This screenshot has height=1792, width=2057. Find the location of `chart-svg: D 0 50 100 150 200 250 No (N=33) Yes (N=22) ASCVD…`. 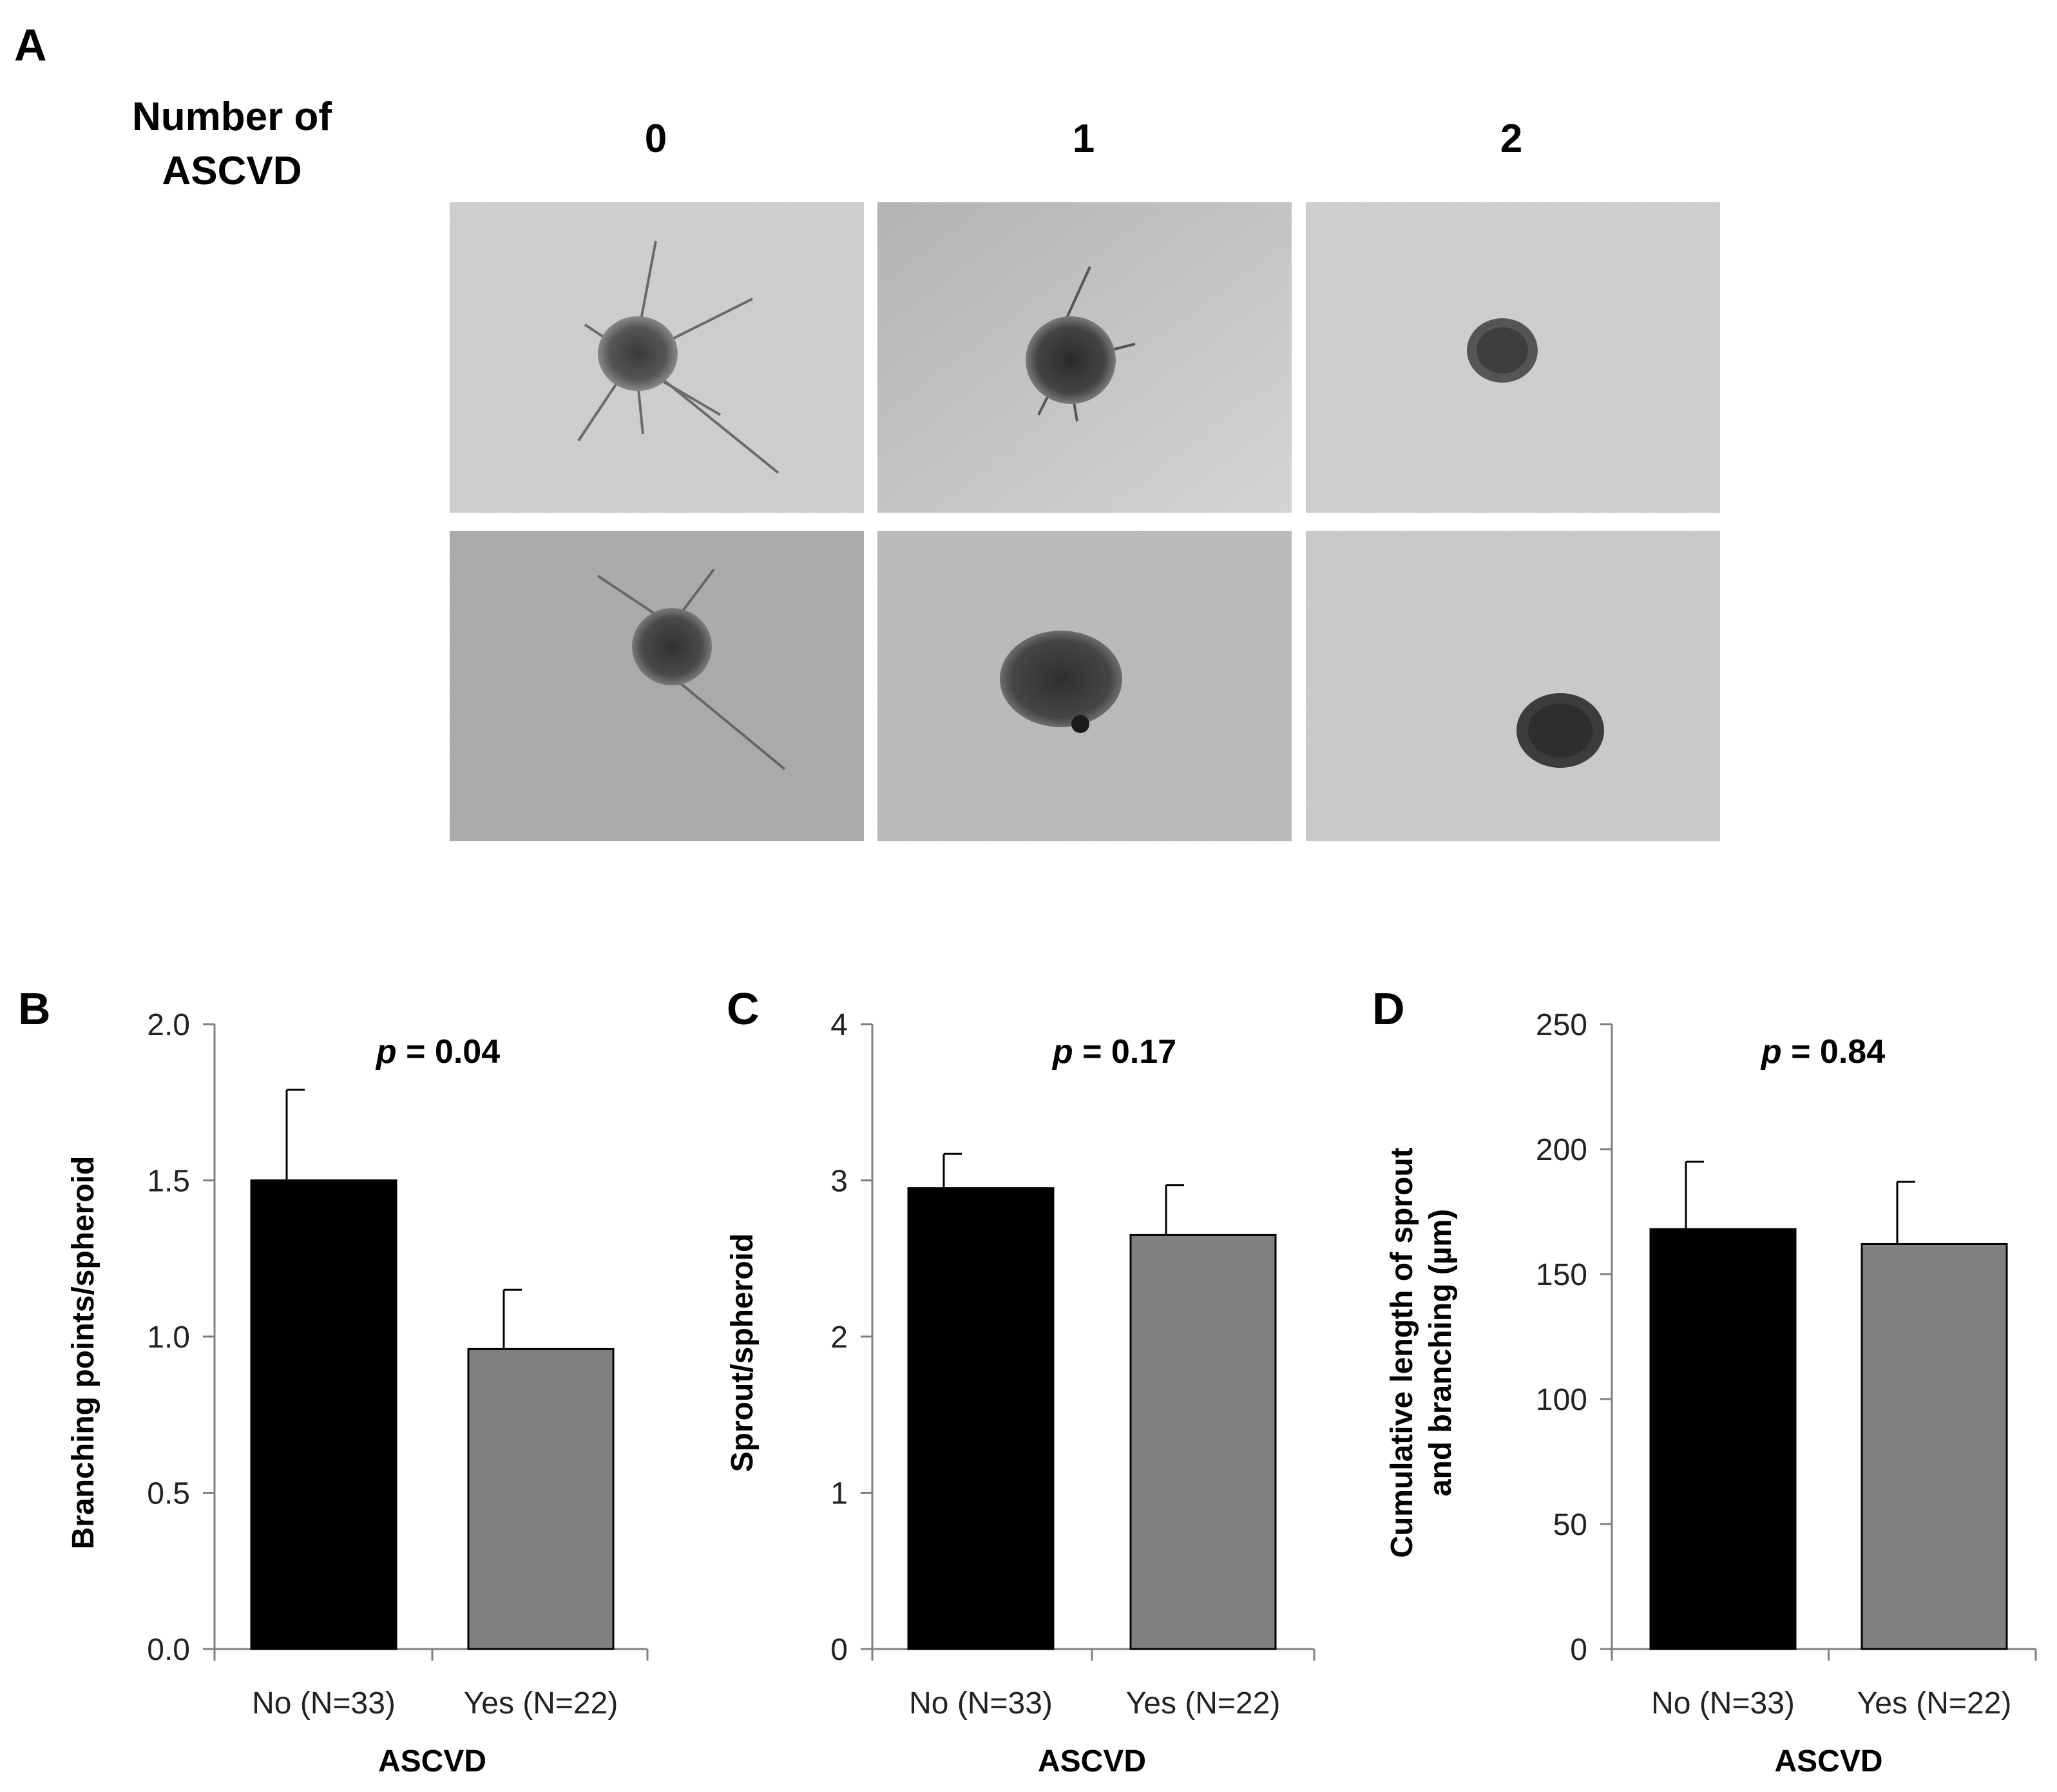

chart-svg: D 0 50 100 150 200 250 No (N=33) Yes (N=22) ASCVD… is located at coordinates (1704, 1381).